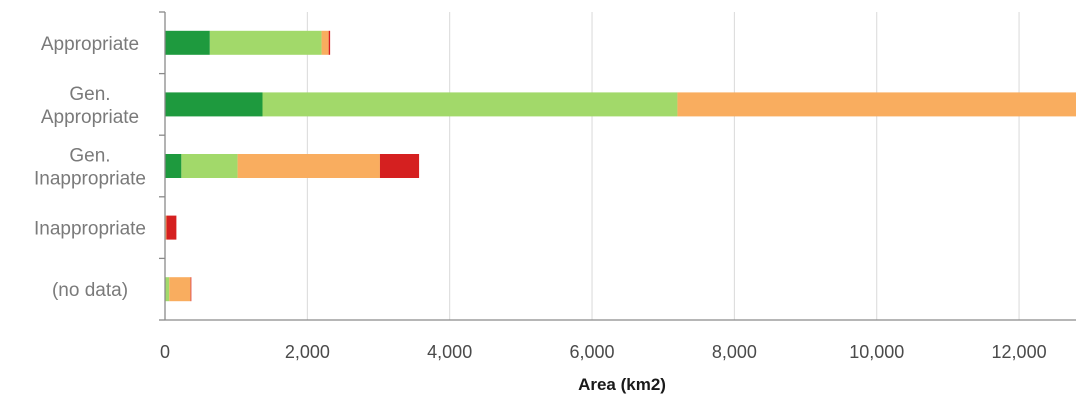 Image resolution: width=1076 pixels, height=396 pixels. I want to click on x-tick-label: 12,000, so click(1019, 352).